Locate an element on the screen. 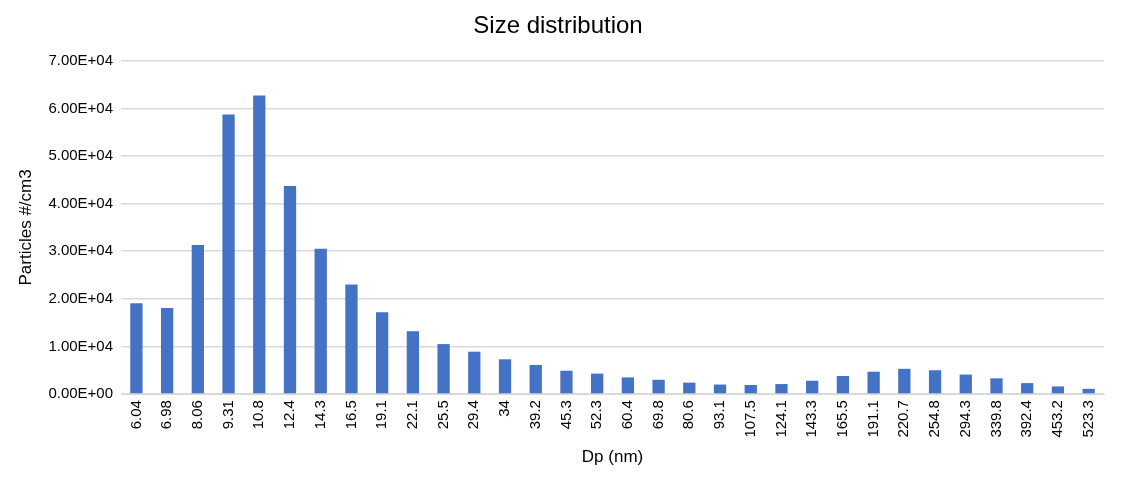 The height and width of the screenshot is (484, 1130). x-tick-label: 93.1 is located at coordinates (719, 415).